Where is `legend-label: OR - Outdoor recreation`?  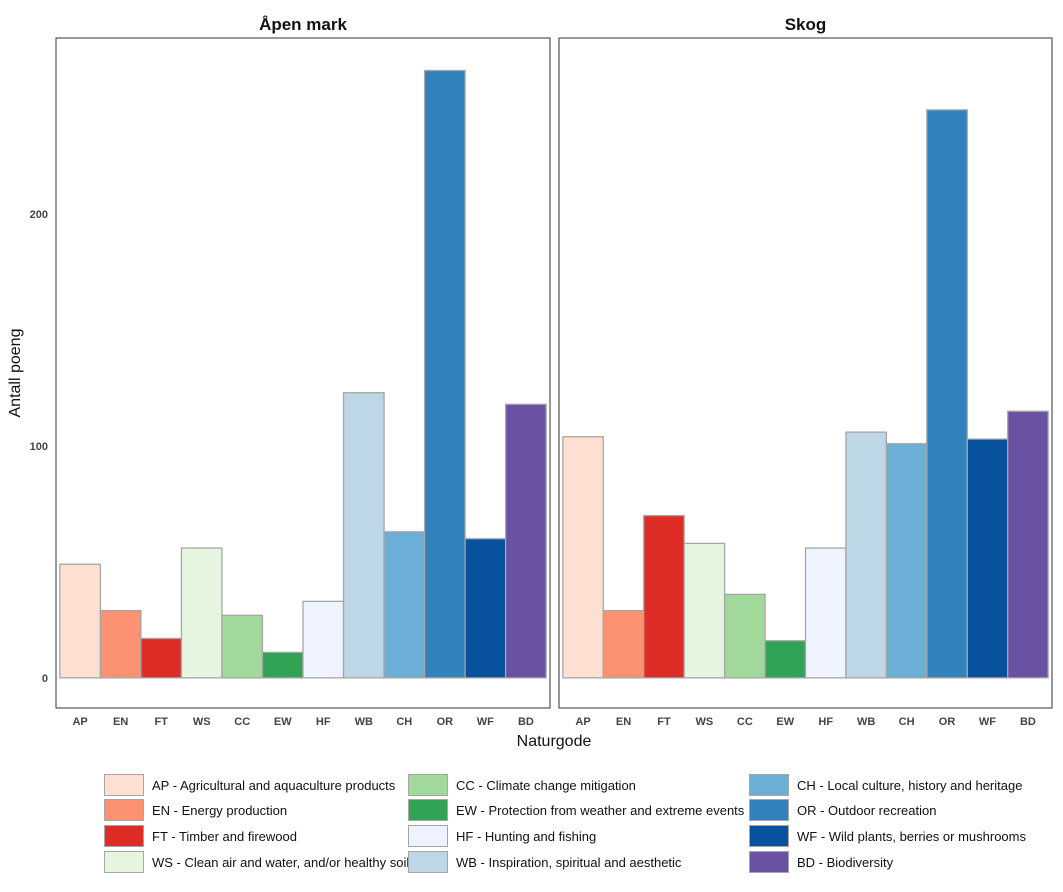
legend-label: OR - Outdoor recreation is located at coordinates (867, 810).